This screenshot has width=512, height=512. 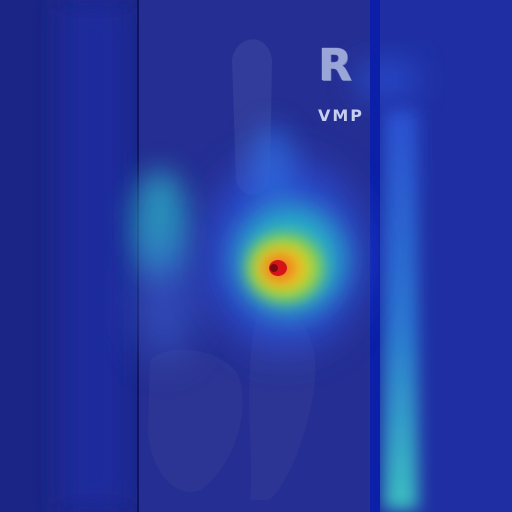 What do you see at coordinates (341, 115) in the screenshot?
I see `view-code-label: VMP` at bounding box center [341, 115].